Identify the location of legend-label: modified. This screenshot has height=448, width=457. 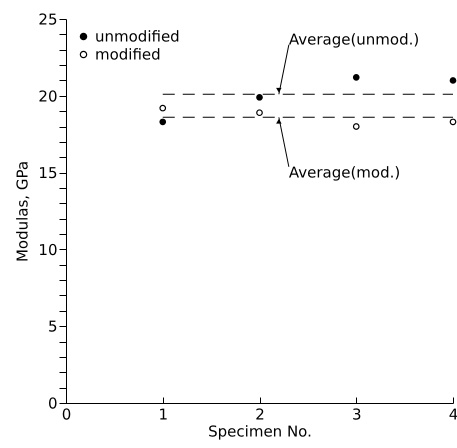
(128, 55).